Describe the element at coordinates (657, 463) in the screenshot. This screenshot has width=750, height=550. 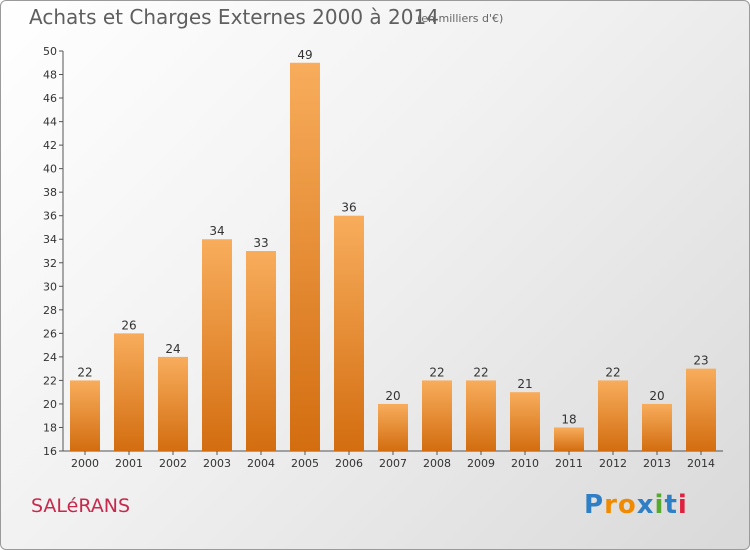
I see `x-tick-label: 2013` at that location.